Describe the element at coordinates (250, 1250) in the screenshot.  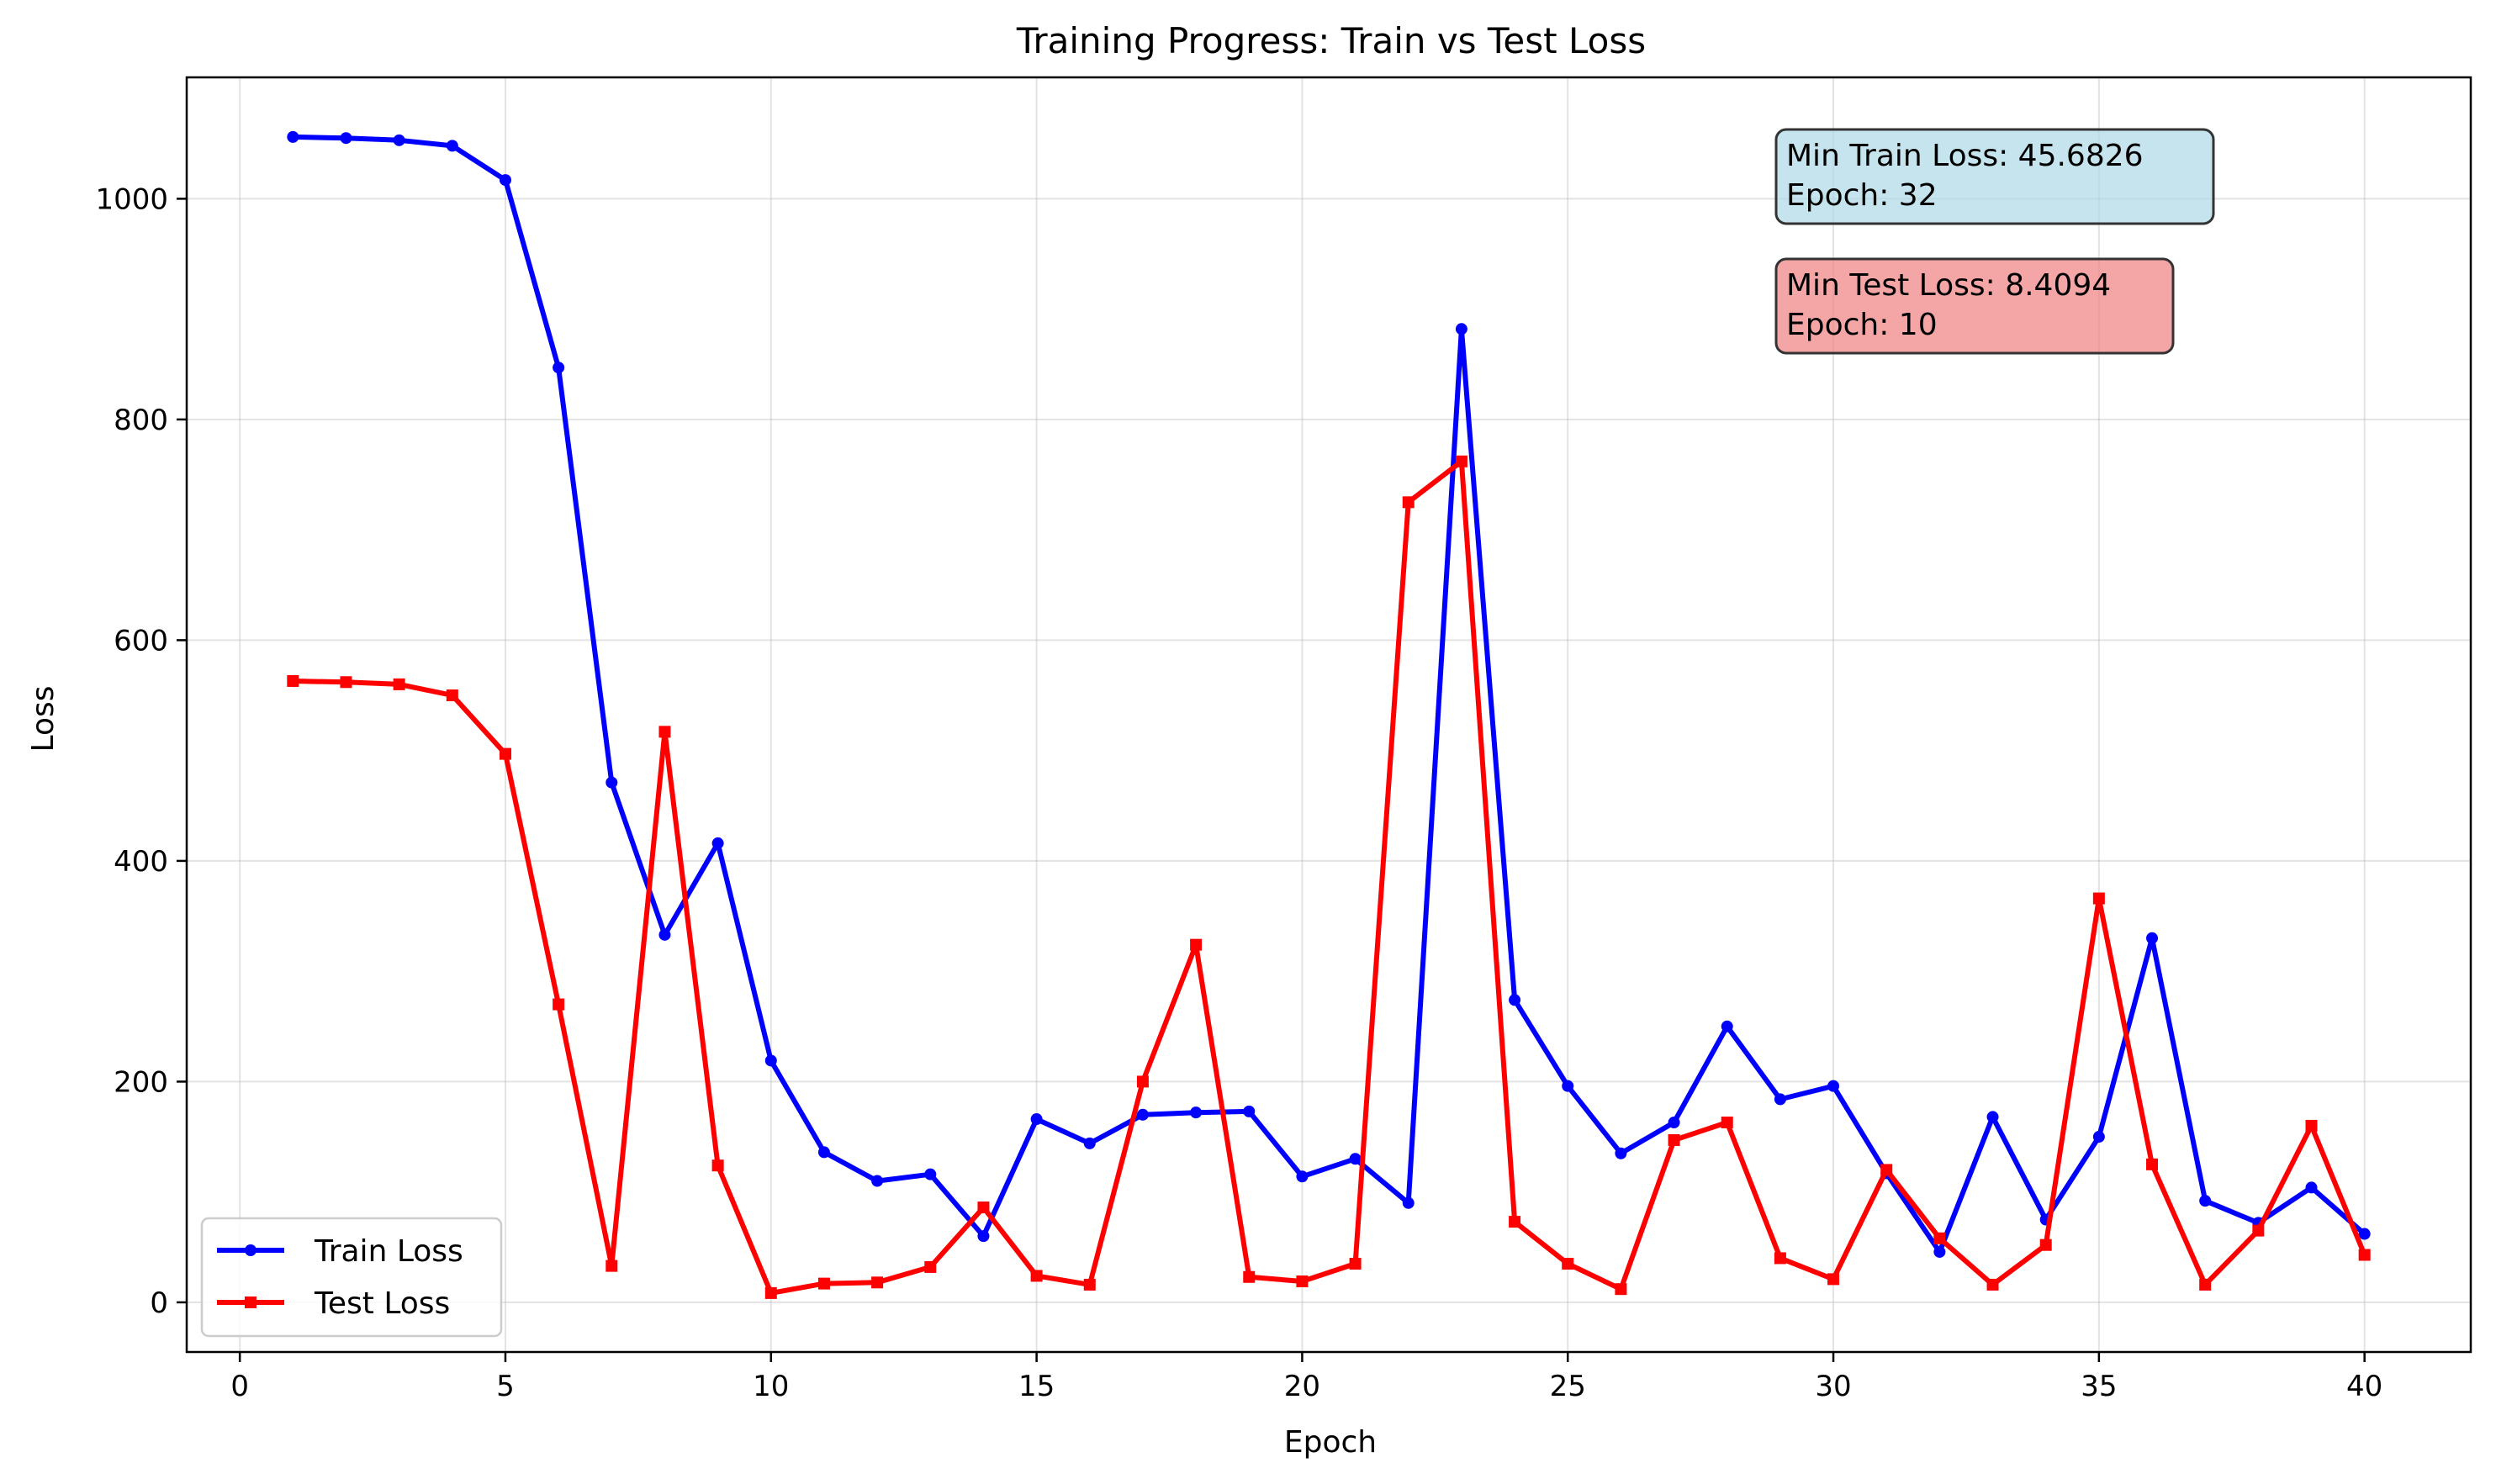
I see `legend-marker-train-loss` at that location.